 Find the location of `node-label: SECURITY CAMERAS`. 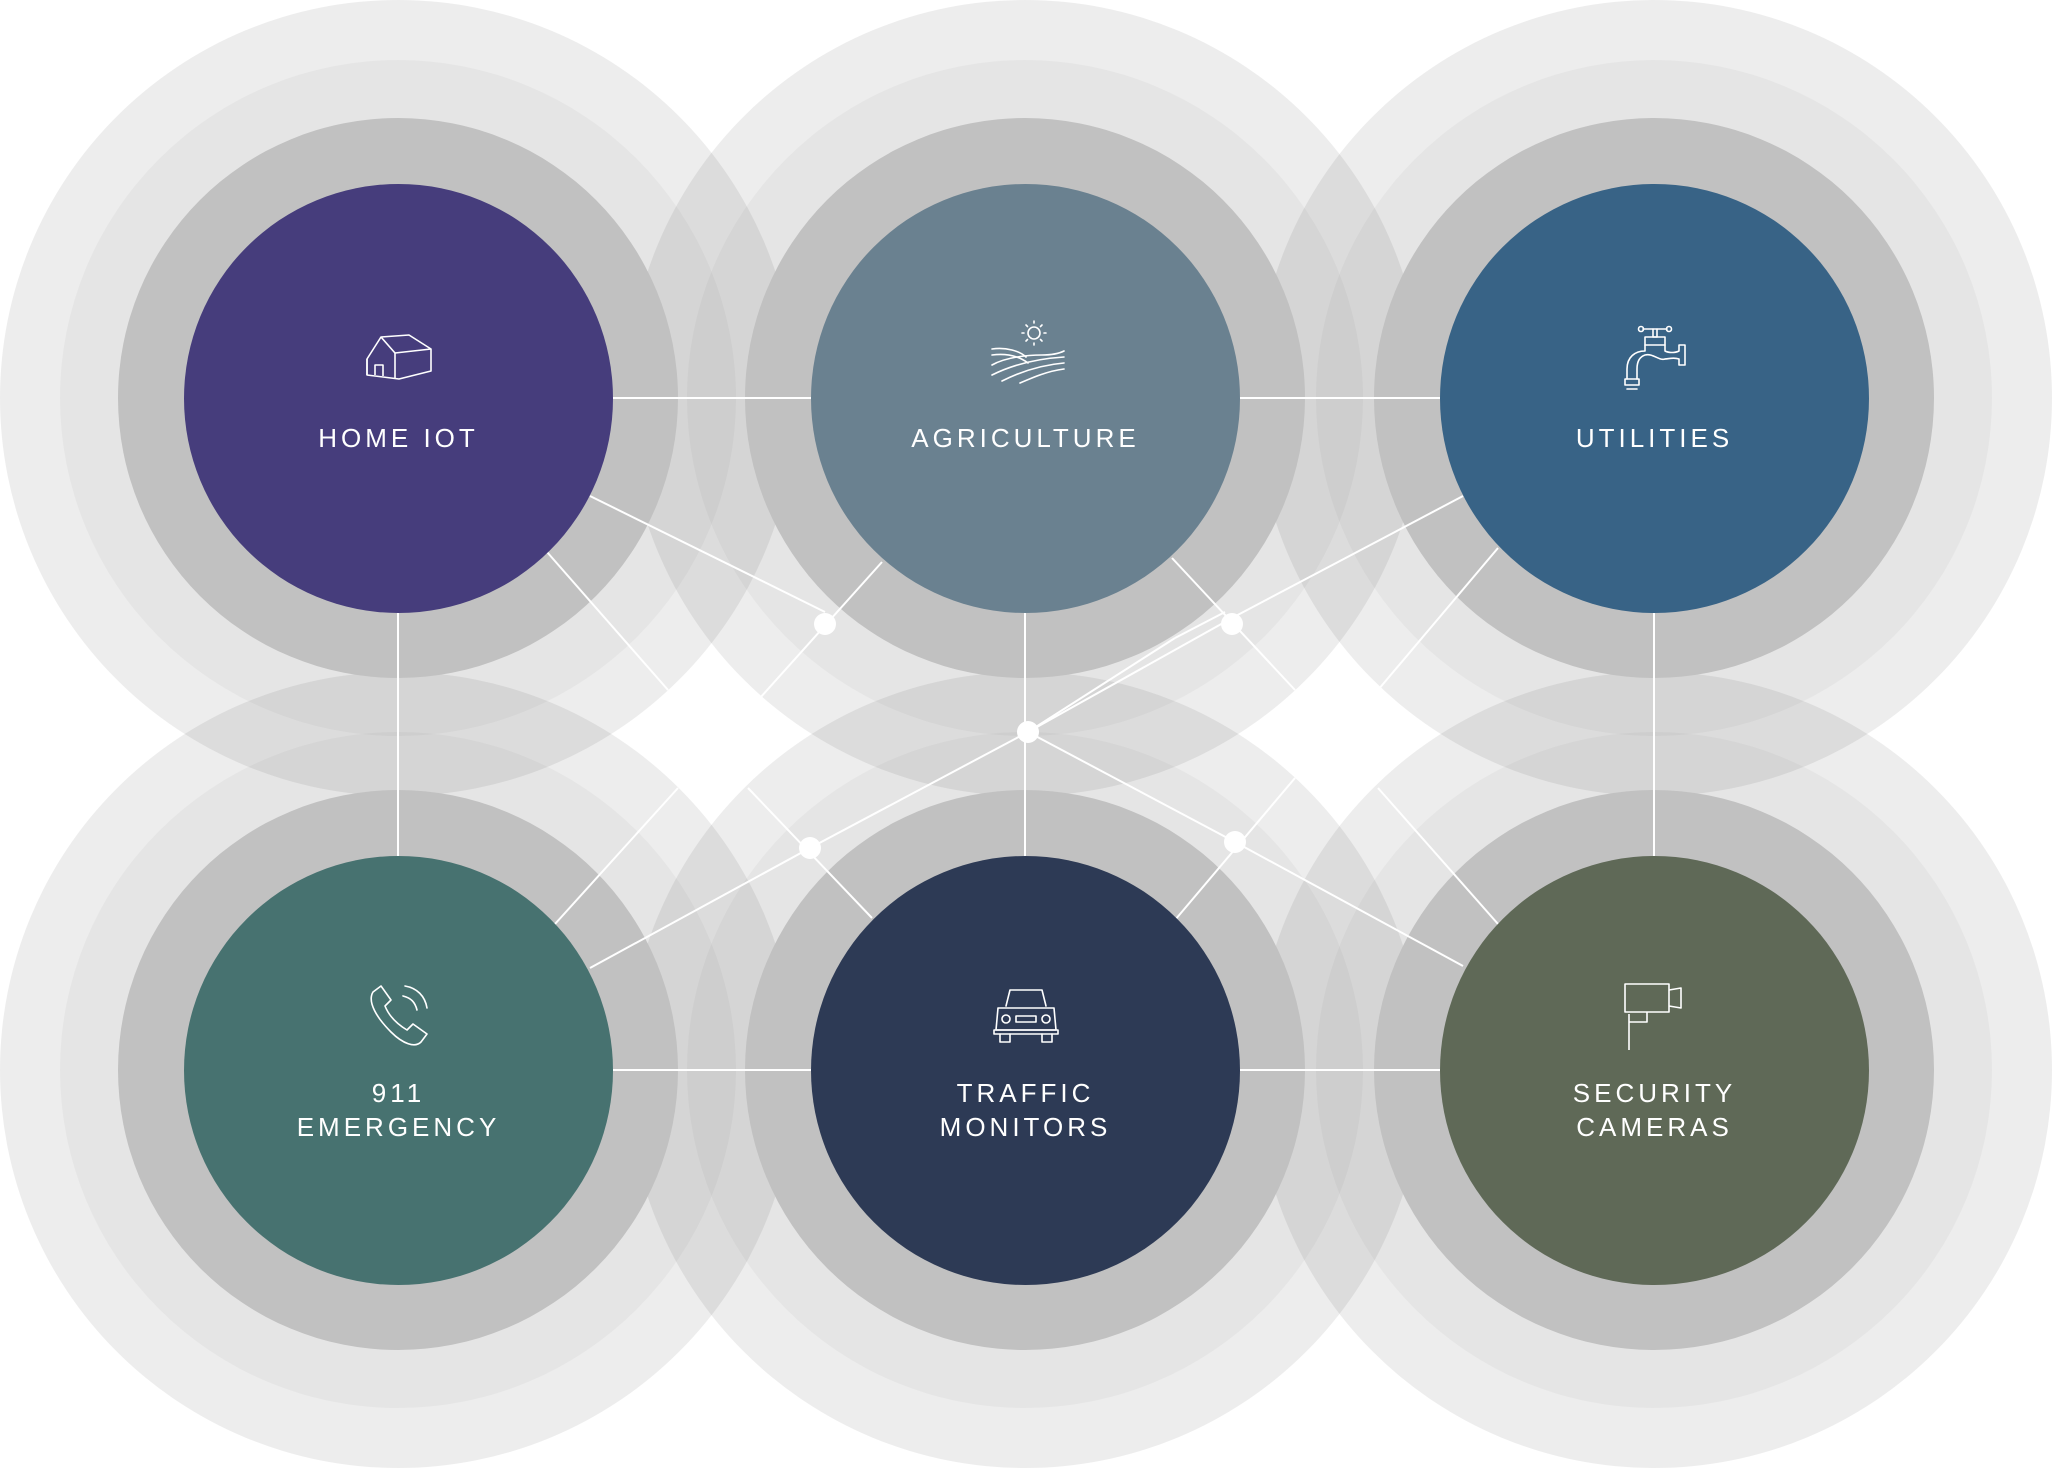

node-label: SECURITY CAMERAS is located at coordinates (1654, 1109).